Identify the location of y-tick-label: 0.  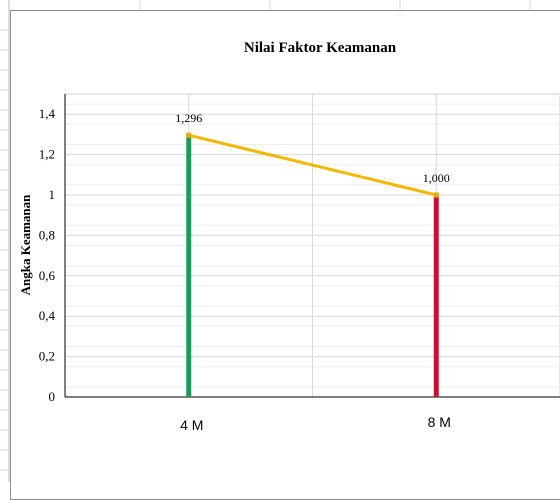
(52, 396).